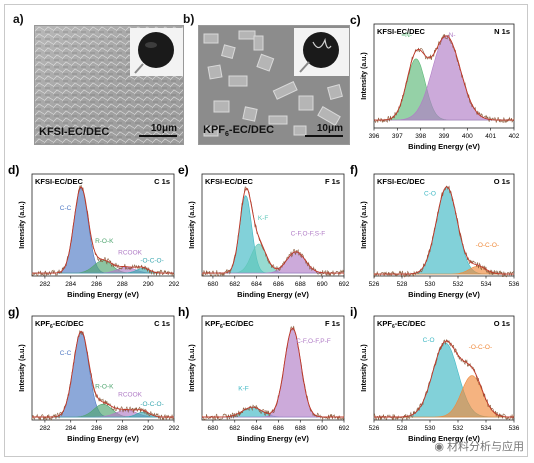 The image size is (534, 463). Describe the element at coordinates (238, 323) in the screenshot. I see `sample-tail-h: -EC/DEC` at that location.